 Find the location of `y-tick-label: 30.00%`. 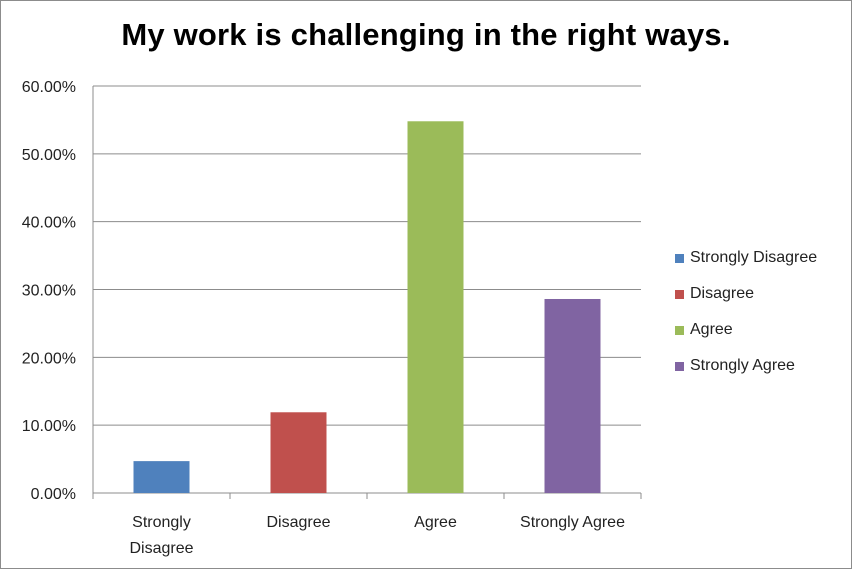

y-tick-label: 30.00% is located at coordinates (49, 291).